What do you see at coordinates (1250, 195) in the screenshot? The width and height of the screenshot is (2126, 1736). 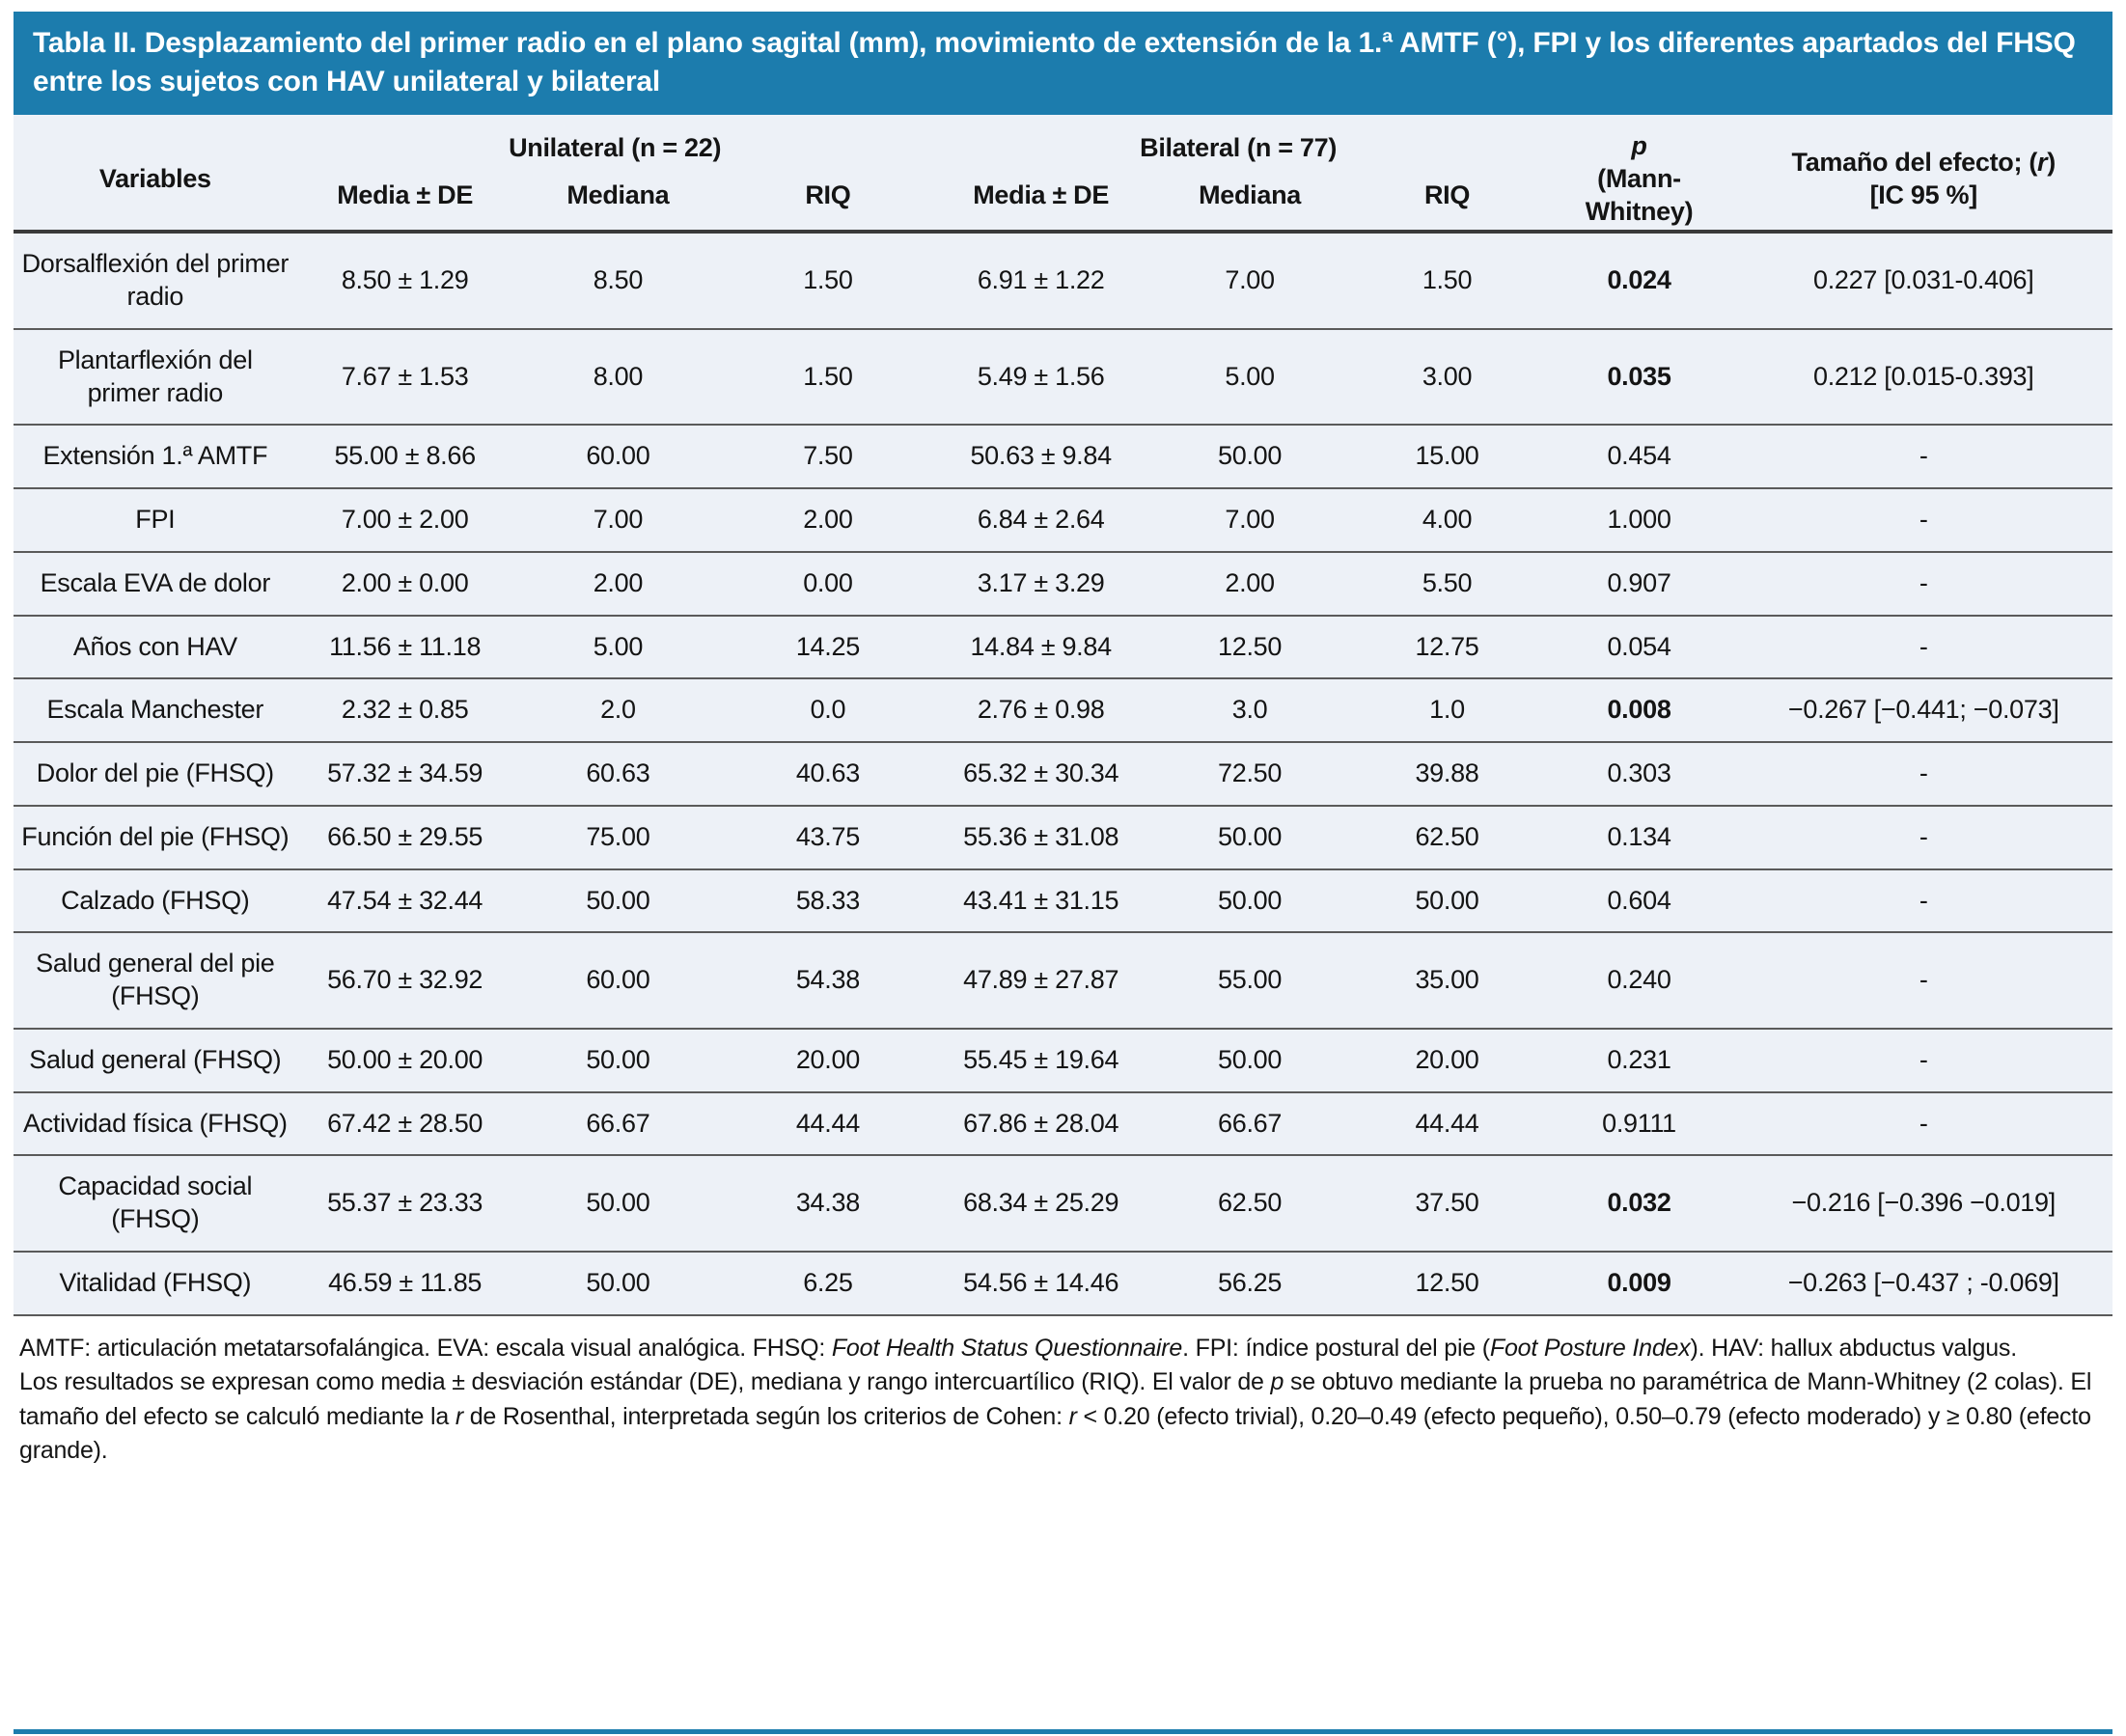 I see `header-bil-mediana: Mediana` at bounding box center [1250, 195].